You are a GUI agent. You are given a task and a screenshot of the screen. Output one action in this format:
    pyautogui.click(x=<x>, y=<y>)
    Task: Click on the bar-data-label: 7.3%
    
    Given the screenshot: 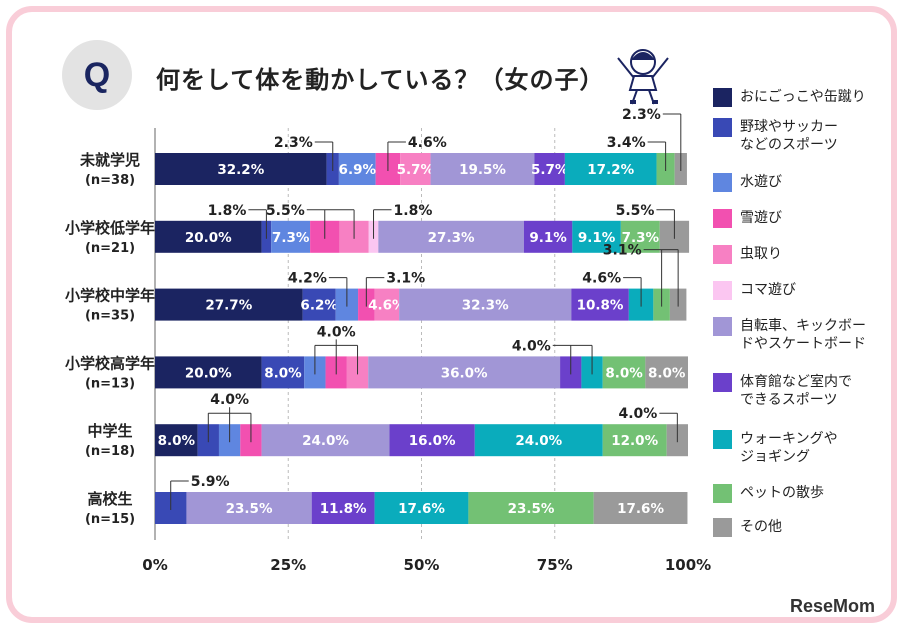 What is the action you would take?
    pyautogui.click(x=291, y=238)
    